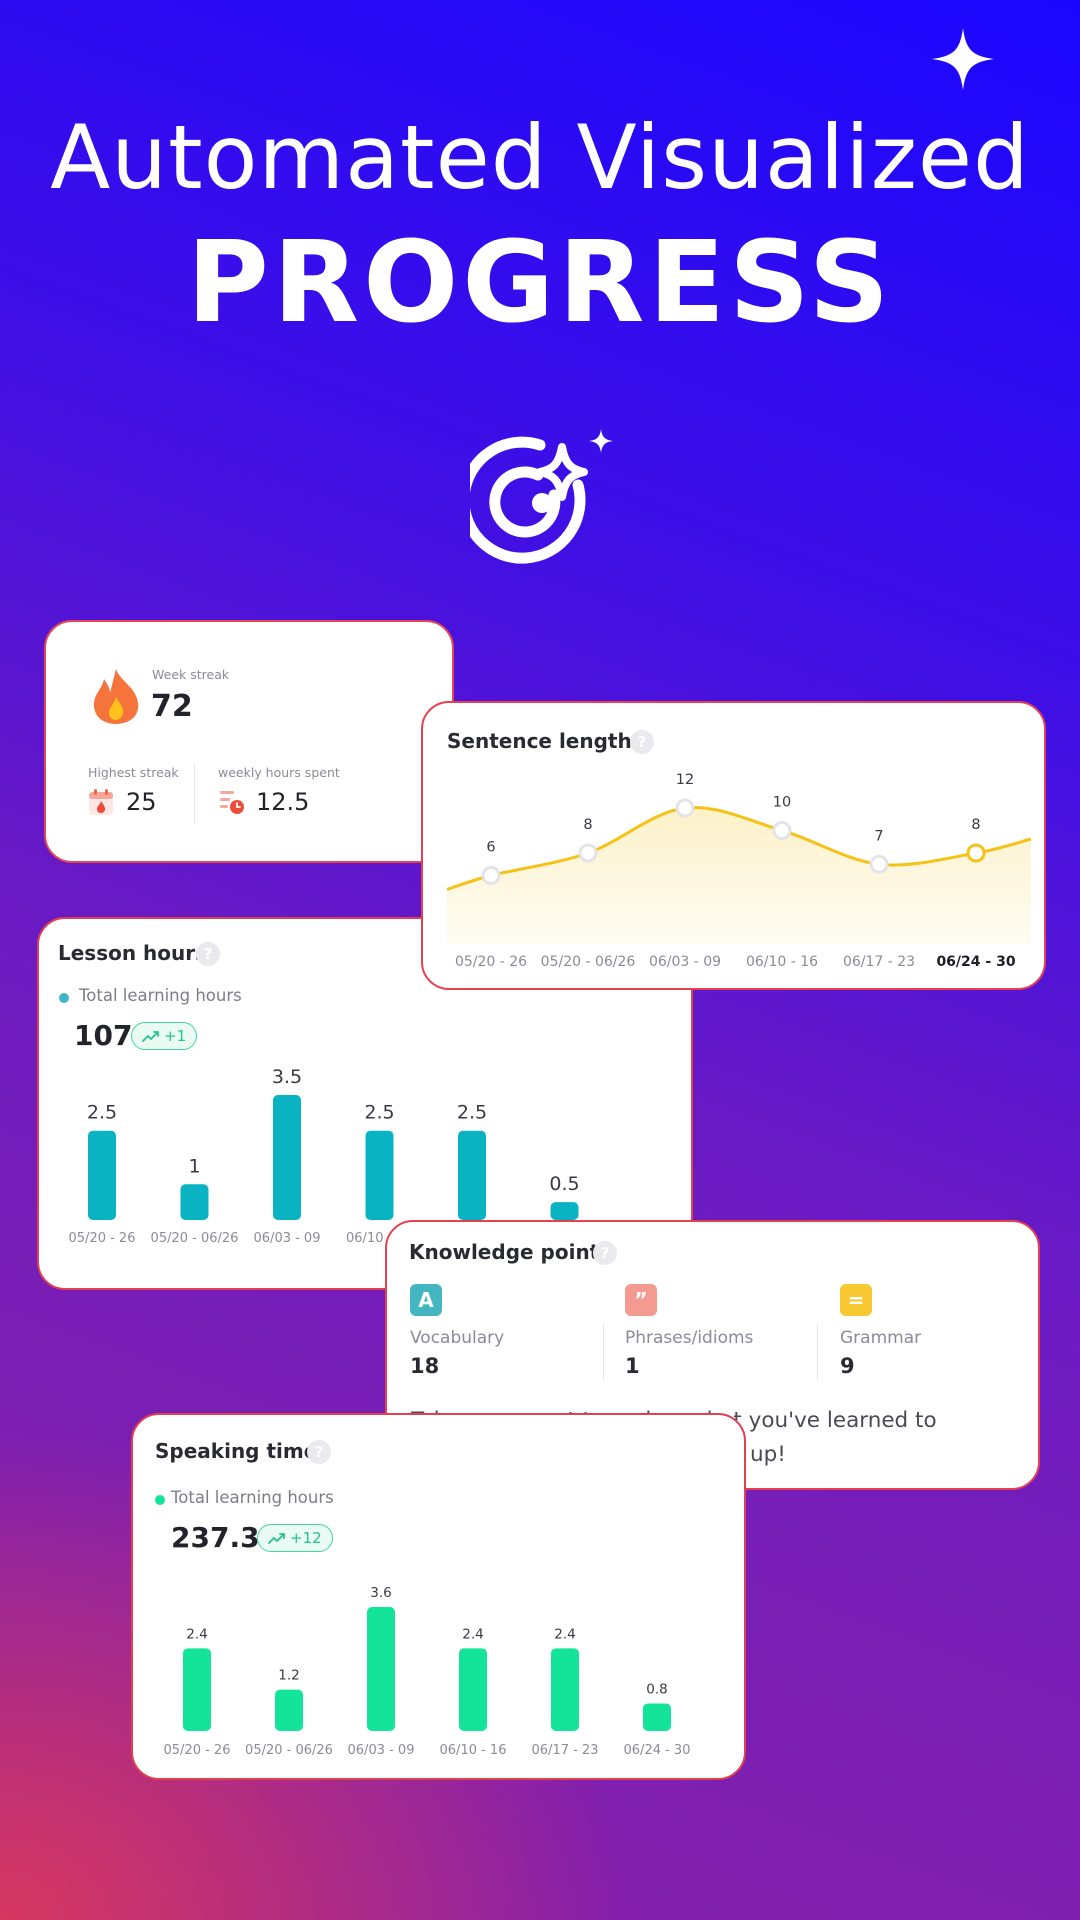 The image size is (1080, 1920). I want to click on bar-value-label: 1, so click(194, 1166).